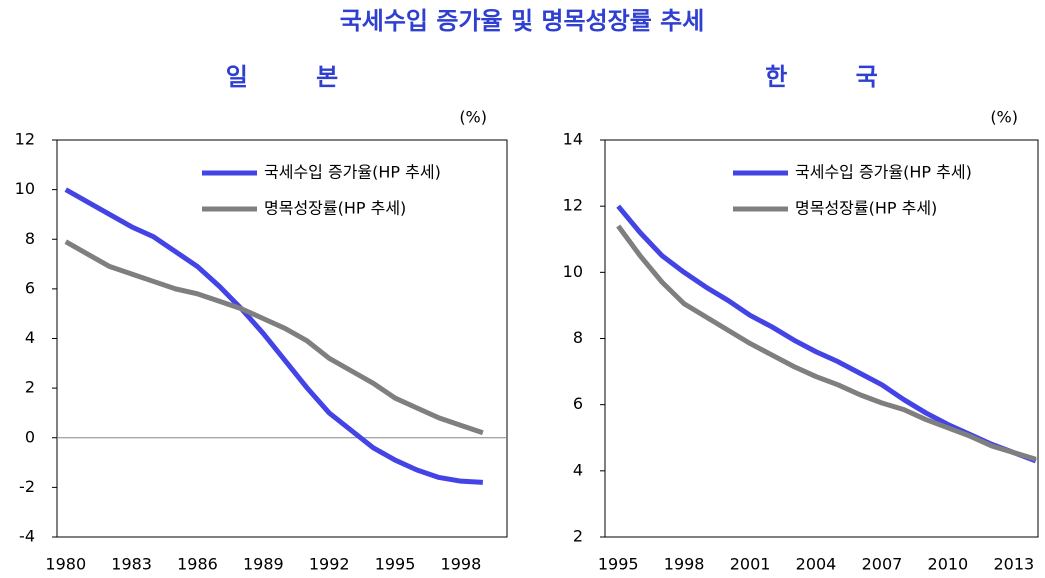 This screenshot has height=578, width=1045. I want to click on y-tick-label: 14, so click(573, 139).